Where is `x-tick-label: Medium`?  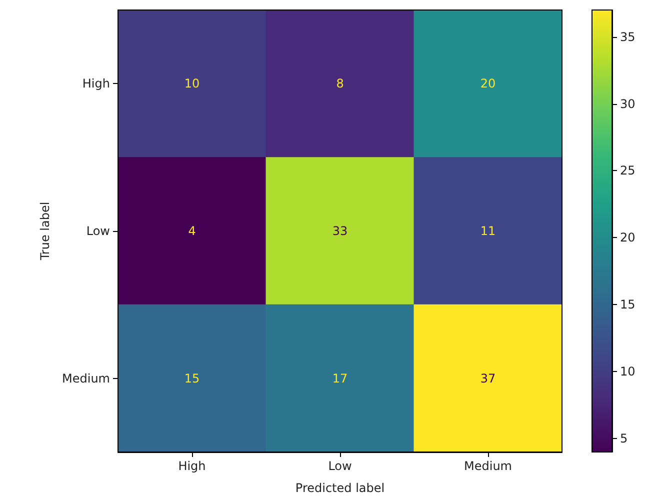 x-tick-label: Medium is located at coordinates (488, 466).